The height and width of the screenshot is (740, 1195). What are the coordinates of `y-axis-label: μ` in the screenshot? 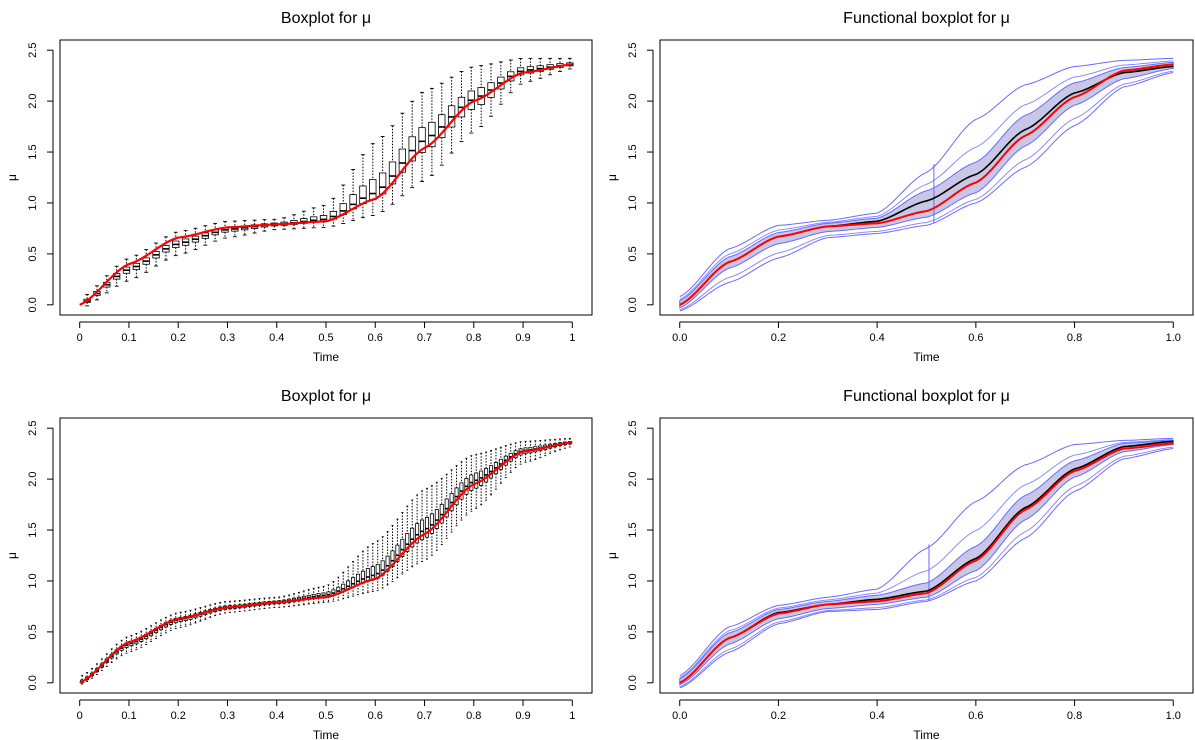 It's located at (612, 555).